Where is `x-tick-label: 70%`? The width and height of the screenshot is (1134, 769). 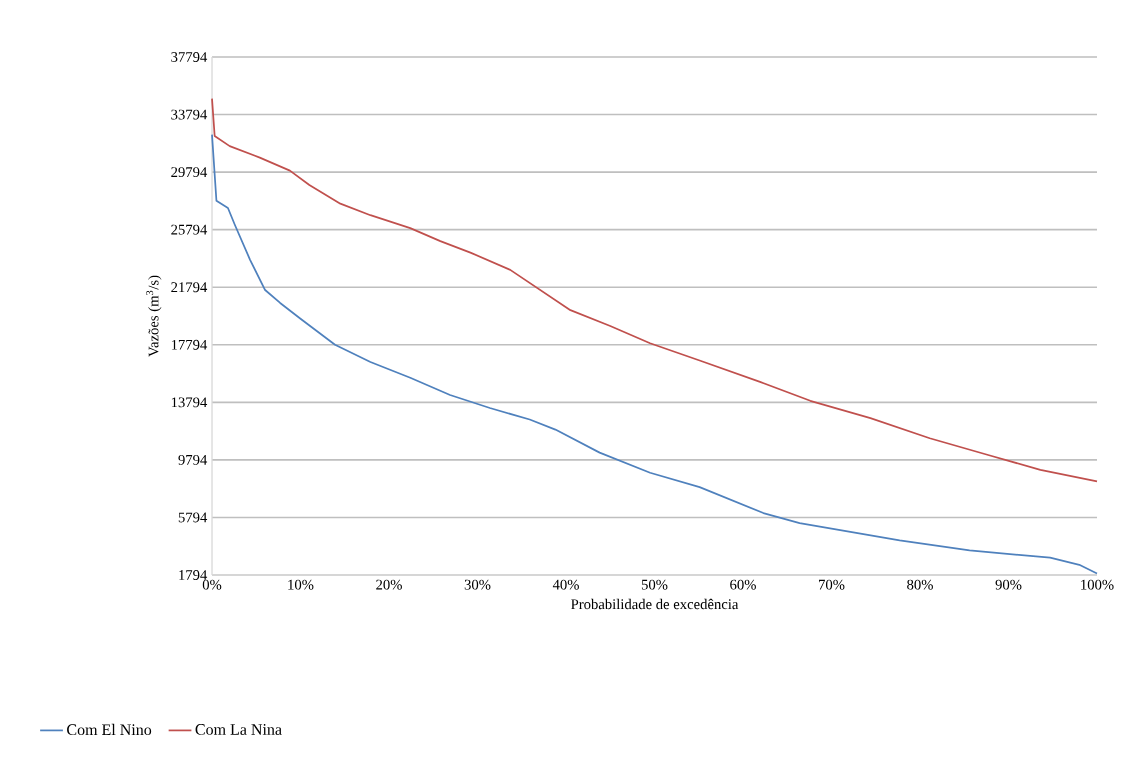 x-tick-label: 70% is located at coordinates (832, 584).